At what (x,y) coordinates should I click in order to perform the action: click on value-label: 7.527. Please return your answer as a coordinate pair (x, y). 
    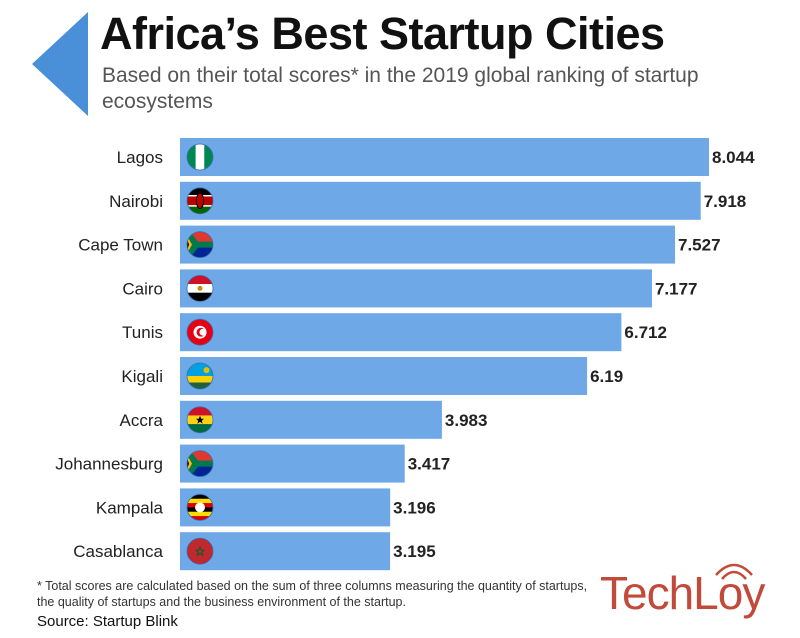
    Looking at the image, I should click on (699, 245).